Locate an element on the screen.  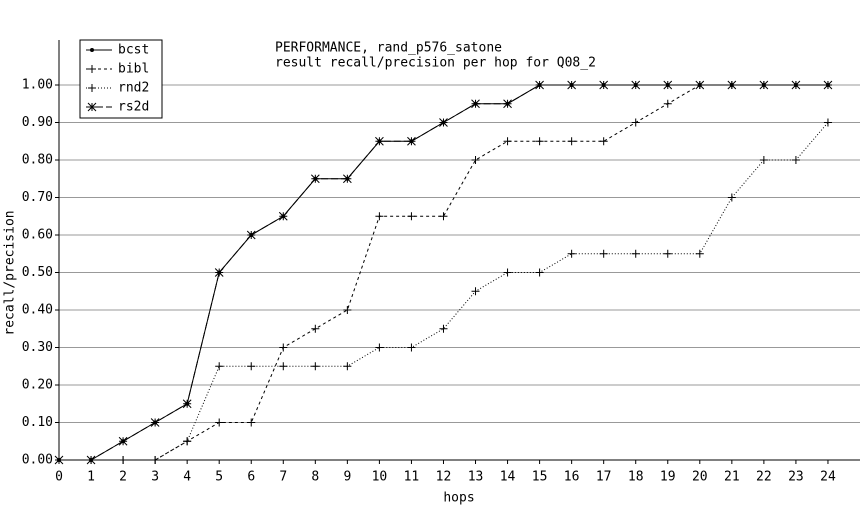
x-tick-label: 13 is located at coordinates (476, 477).